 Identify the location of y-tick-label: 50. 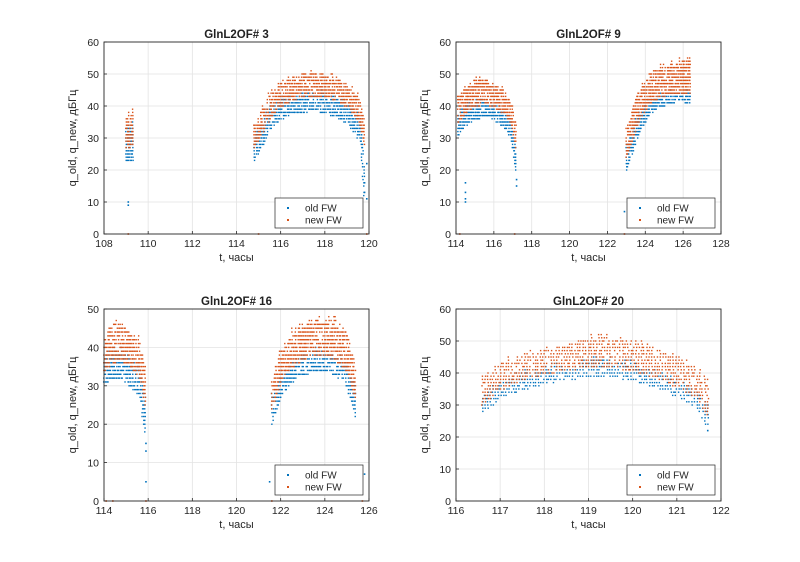
(445, 75).